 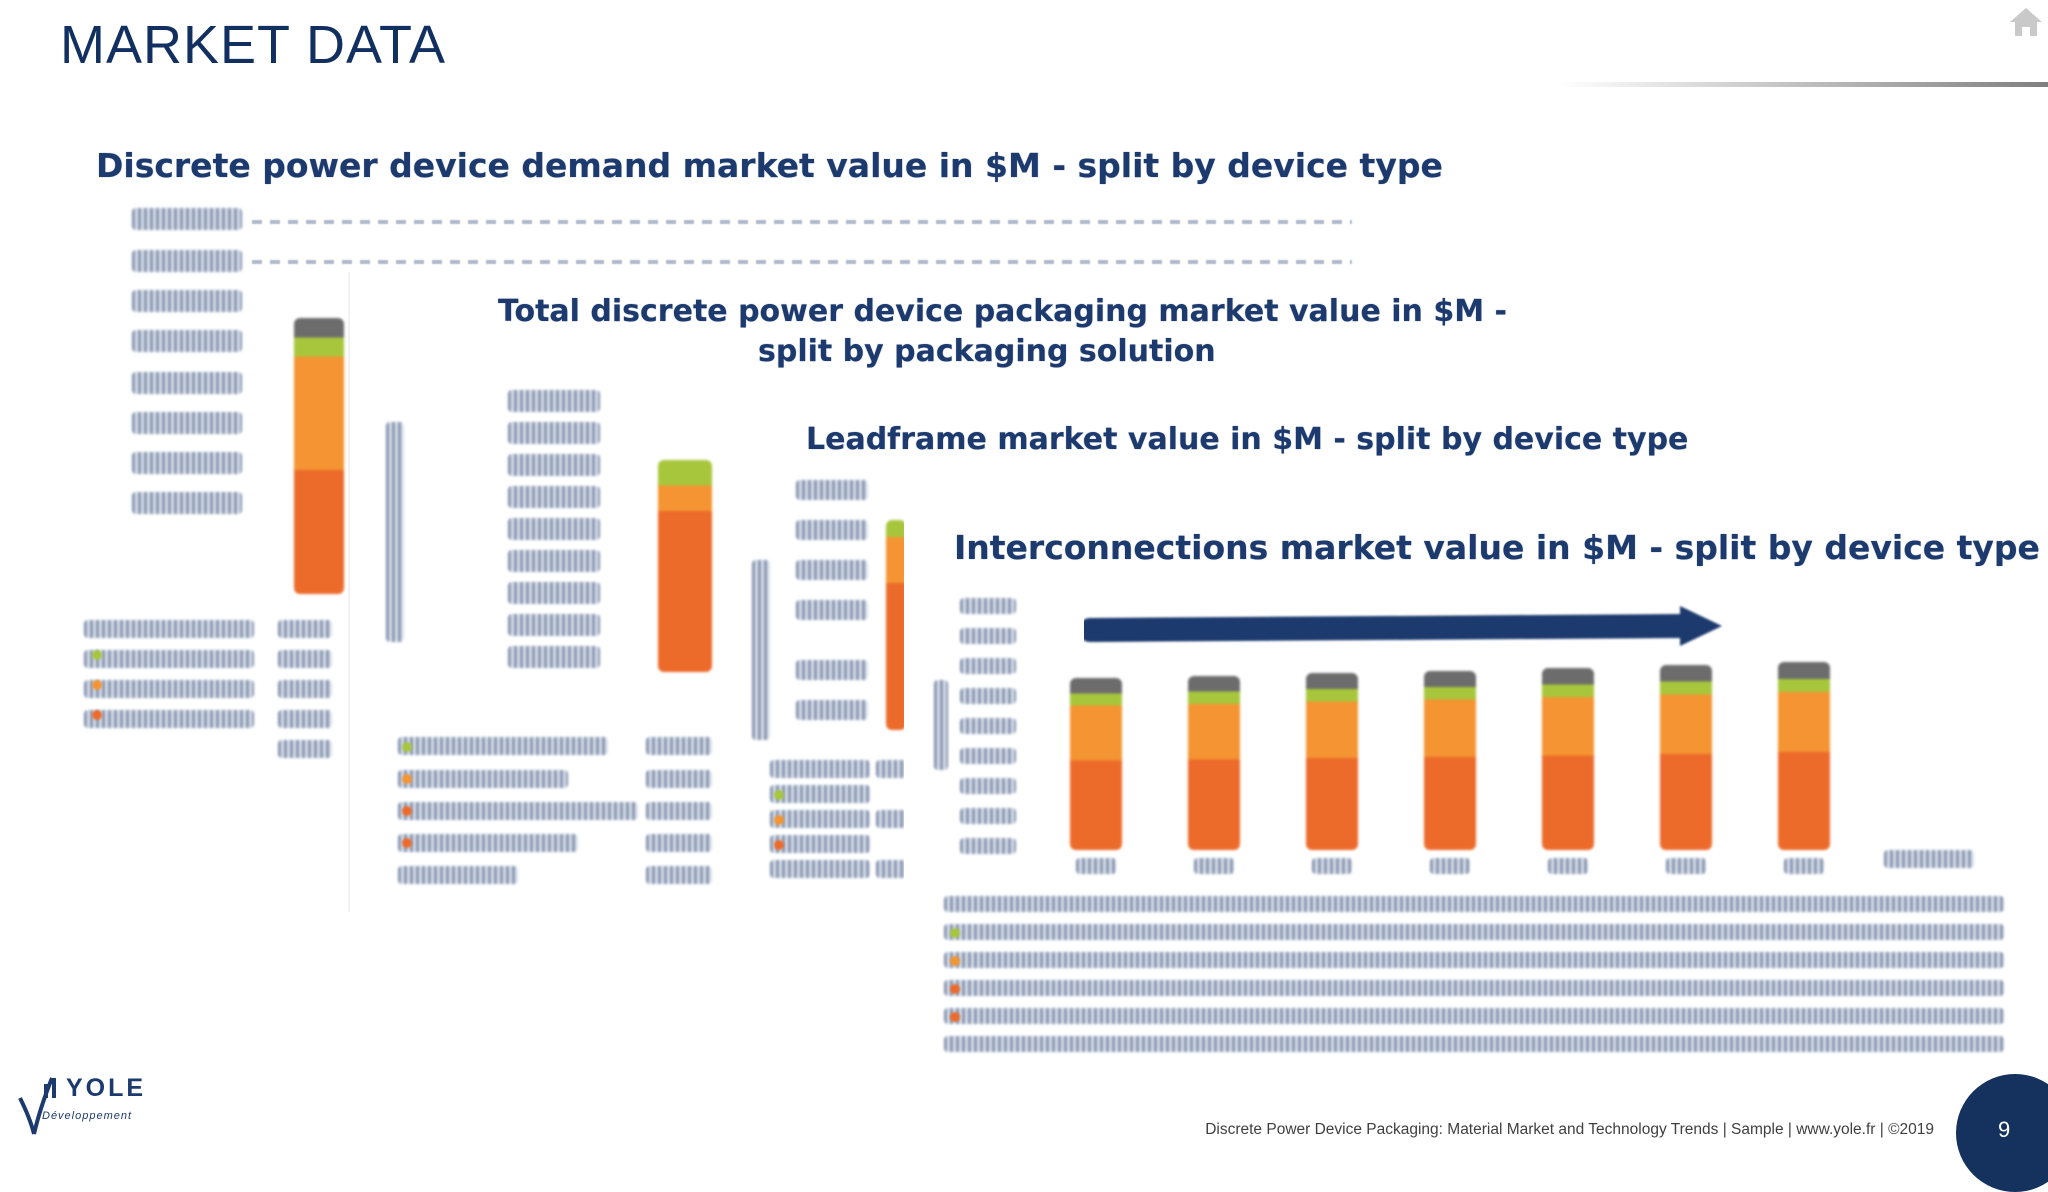 What do you see at coordinates (2004, 1129) in the screenshot?
I see `page-number: 9` at bounding box center [2004, 1129].